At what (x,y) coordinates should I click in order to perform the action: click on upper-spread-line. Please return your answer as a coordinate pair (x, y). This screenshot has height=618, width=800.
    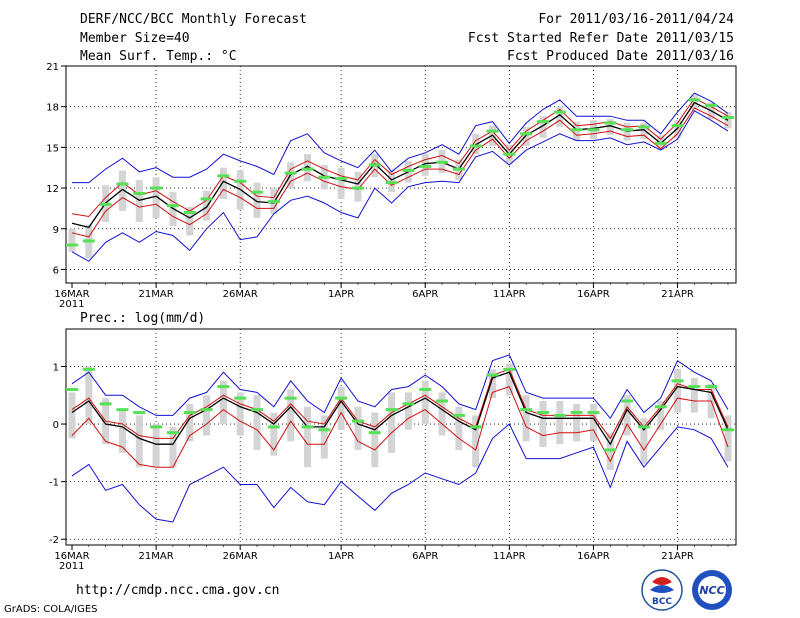
    Looking at the image, I should click on (400, 404).